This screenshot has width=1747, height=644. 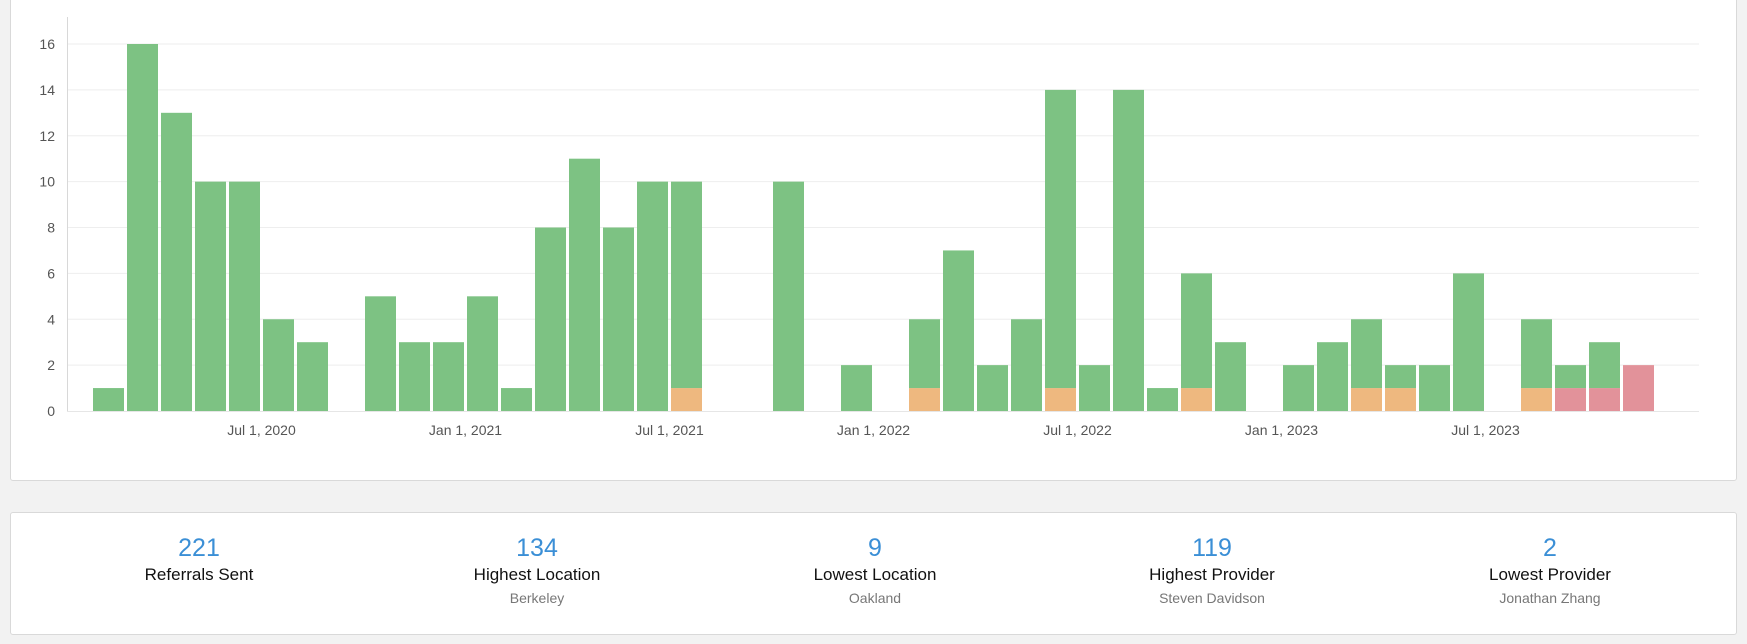 What do you see at coordinates (537, 548) in the screenshot?
I see `stat-value: 134` at bounding box center [537, 548].